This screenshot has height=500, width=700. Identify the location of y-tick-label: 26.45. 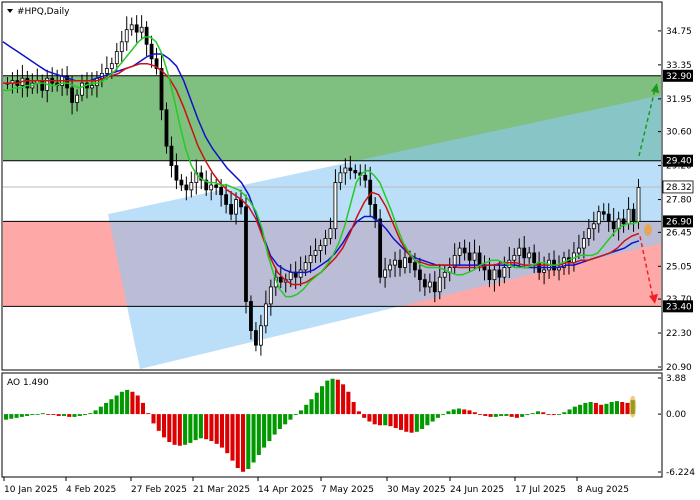
(679, 233).